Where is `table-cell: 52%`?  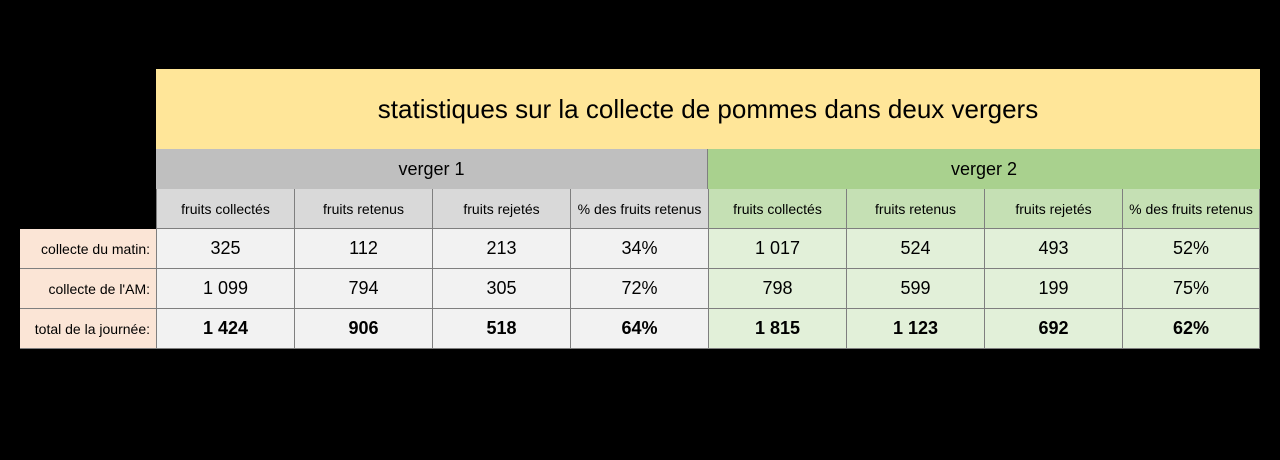
table-cell: 52% is located at coordinates (1191, 249).